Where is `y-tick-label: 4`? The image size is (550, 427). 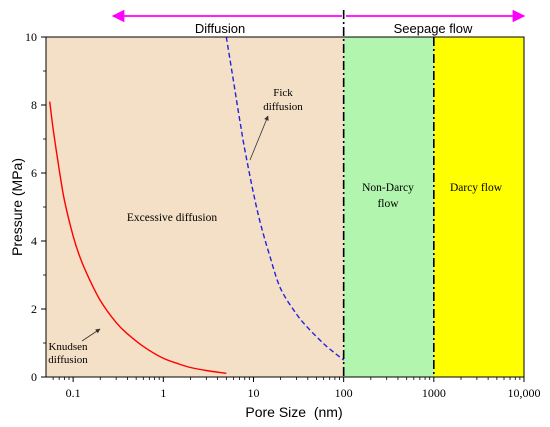
y-tick-label: 4 is located at coordinates (34, 241).